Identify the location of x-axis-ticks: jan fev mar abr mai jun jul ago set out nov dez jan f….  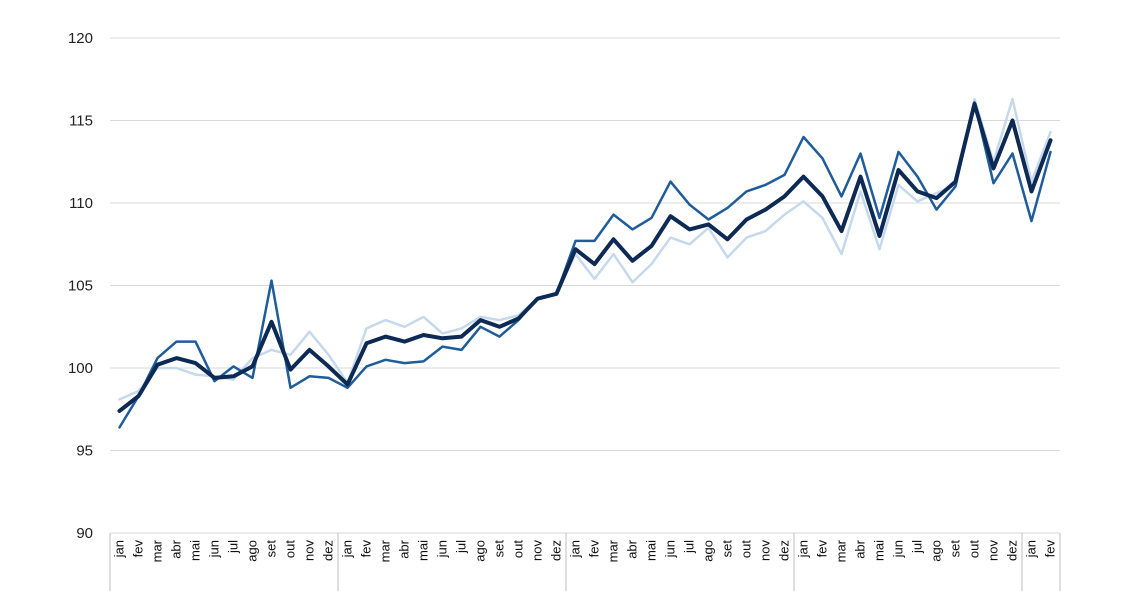
(585, 550).